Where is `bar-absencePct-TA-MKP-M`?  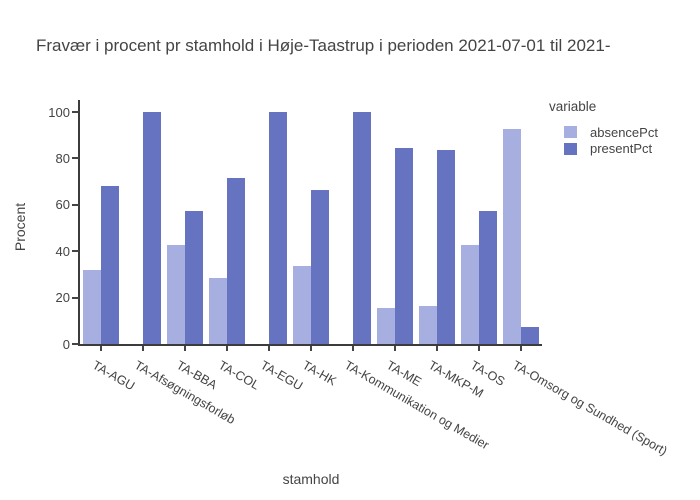
bar-absencePct-TA-MKP-M is located at coordinates (428, 324).